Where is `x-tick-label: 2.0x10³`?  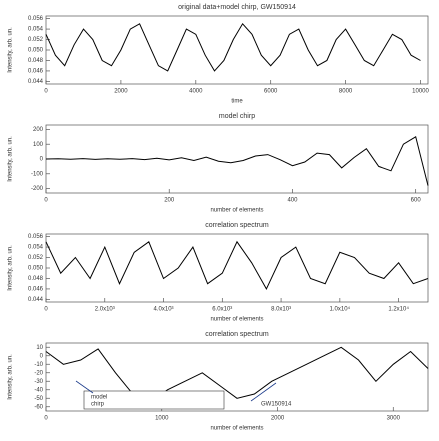 x-tick-label: 2.0x10³ is located at coordinates (105, 310).